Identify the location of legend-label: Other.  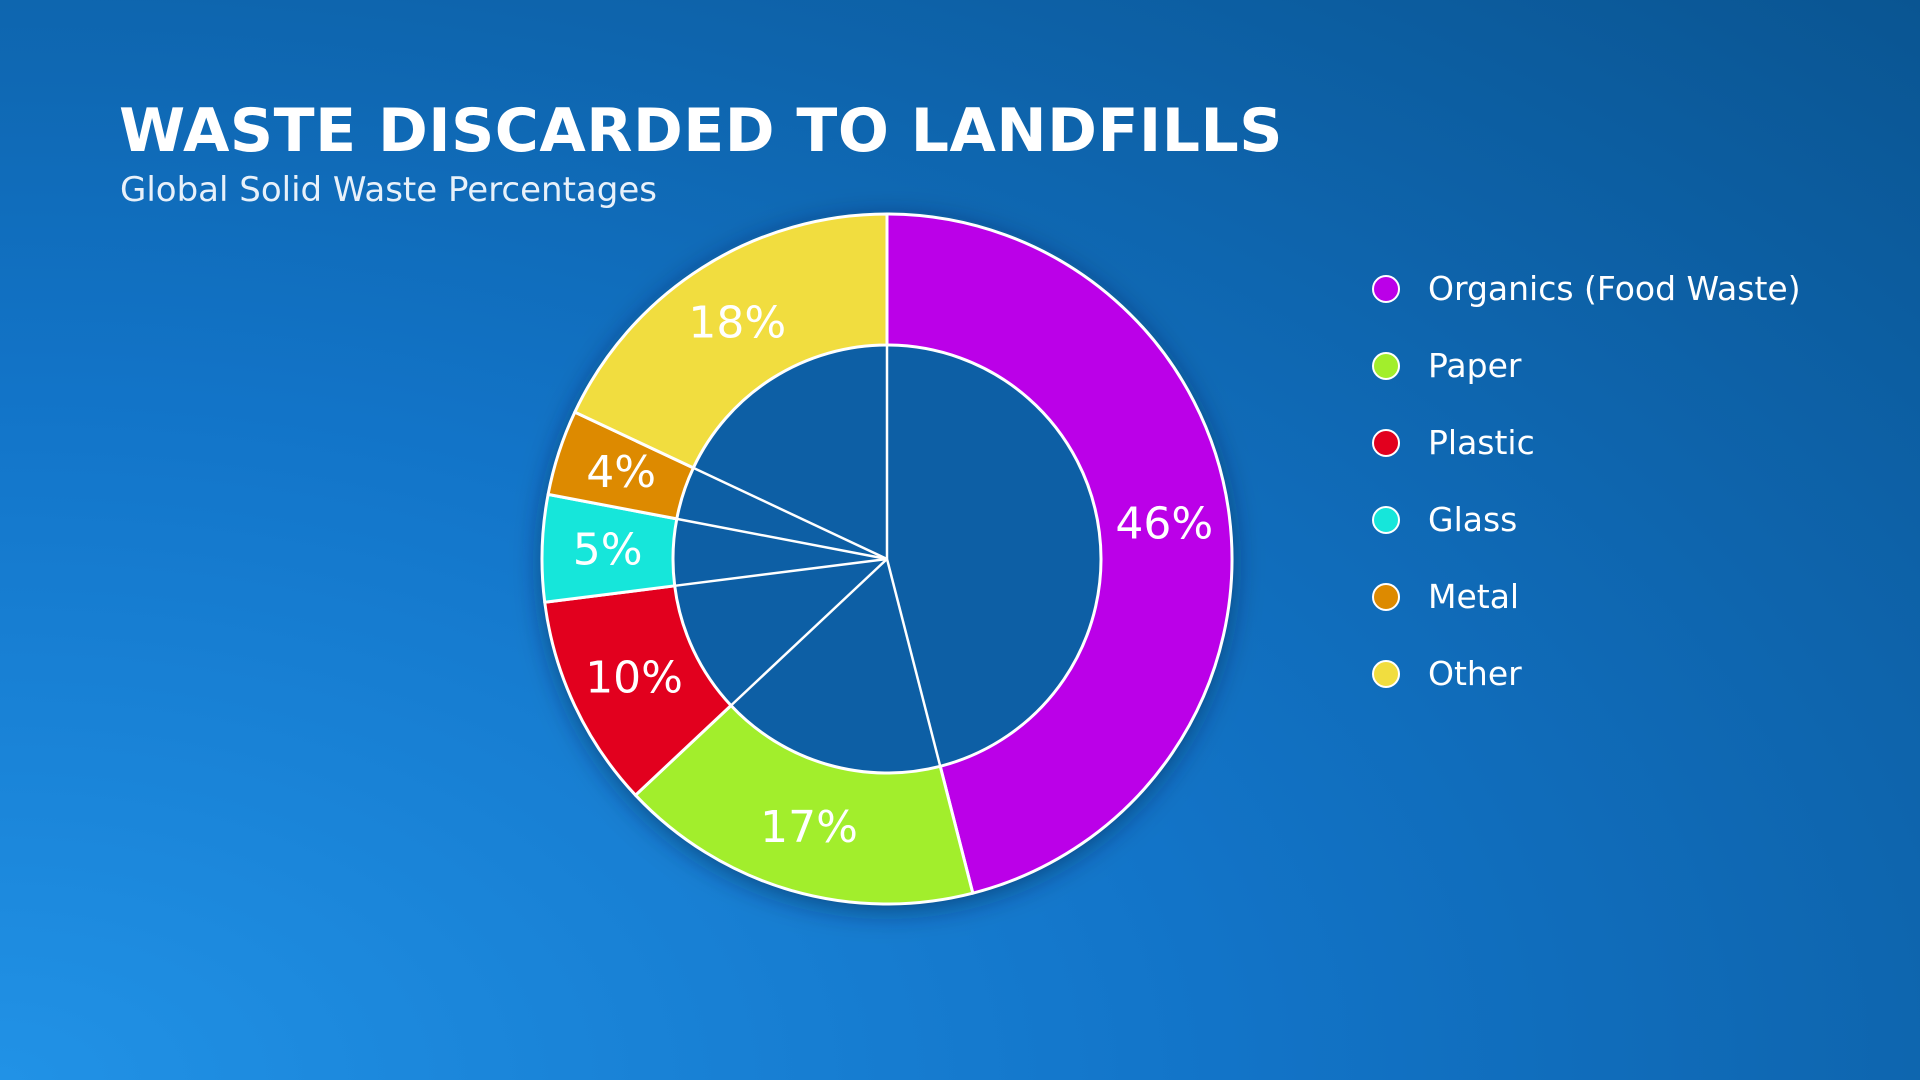
(1475, 673).